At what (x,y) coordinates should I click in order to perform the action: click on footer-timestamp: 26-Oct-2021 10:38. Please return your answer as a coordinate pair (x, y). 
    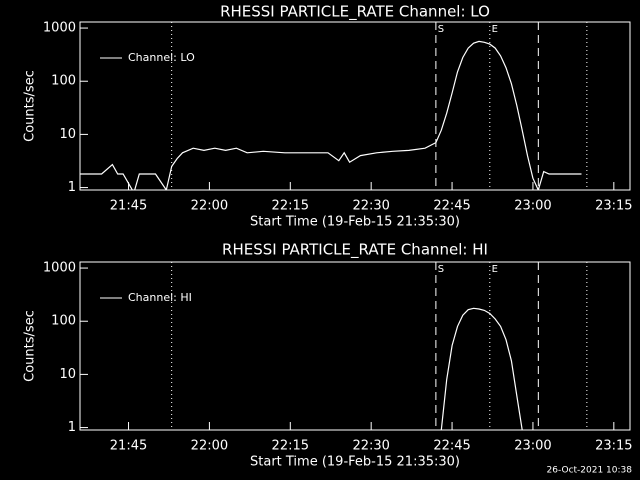
    Looking at the image, I should click on (590, 471).